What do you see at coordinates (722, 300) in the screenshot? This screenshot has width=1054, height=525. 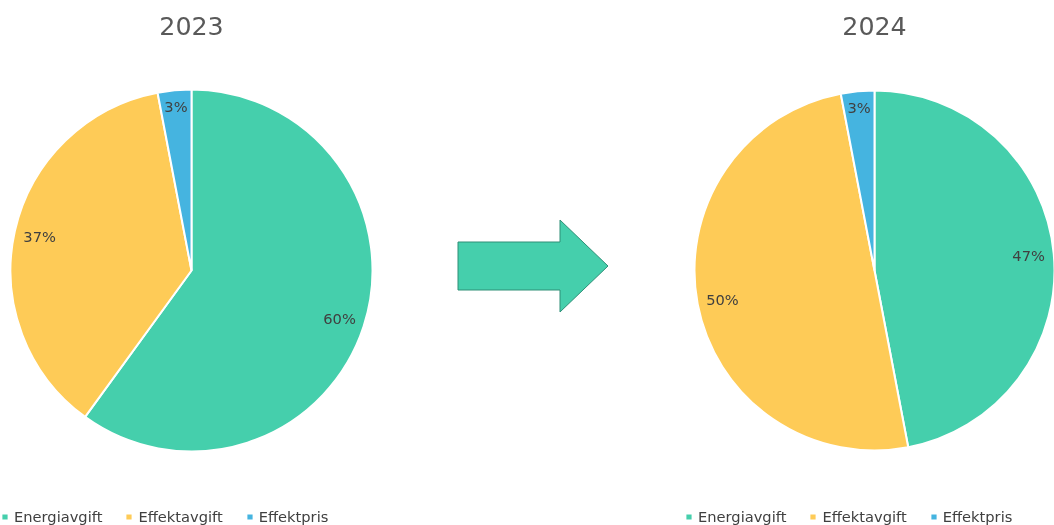 I see `data-label: 50%` at bounding box center [722, 300].